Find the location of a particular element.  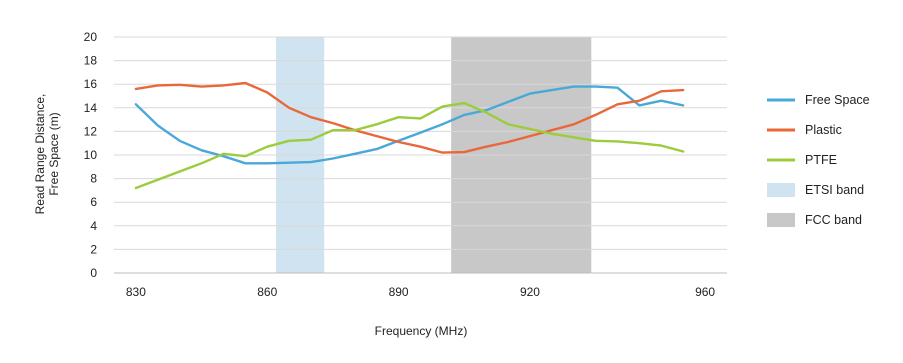

y-axis-label-line-2: Free Space (m) is located at coordinates (54, 153).